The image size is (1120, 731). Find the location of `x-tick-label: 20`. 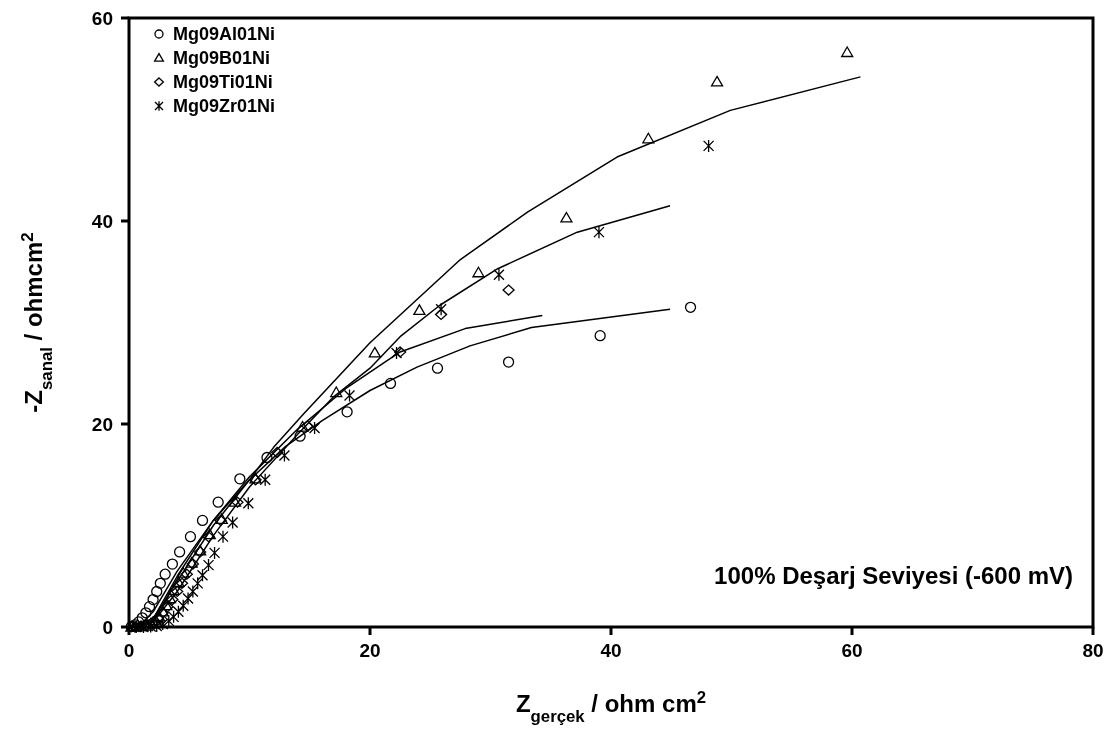

x-tick-label: 20 is located at coordinates (370, 650).